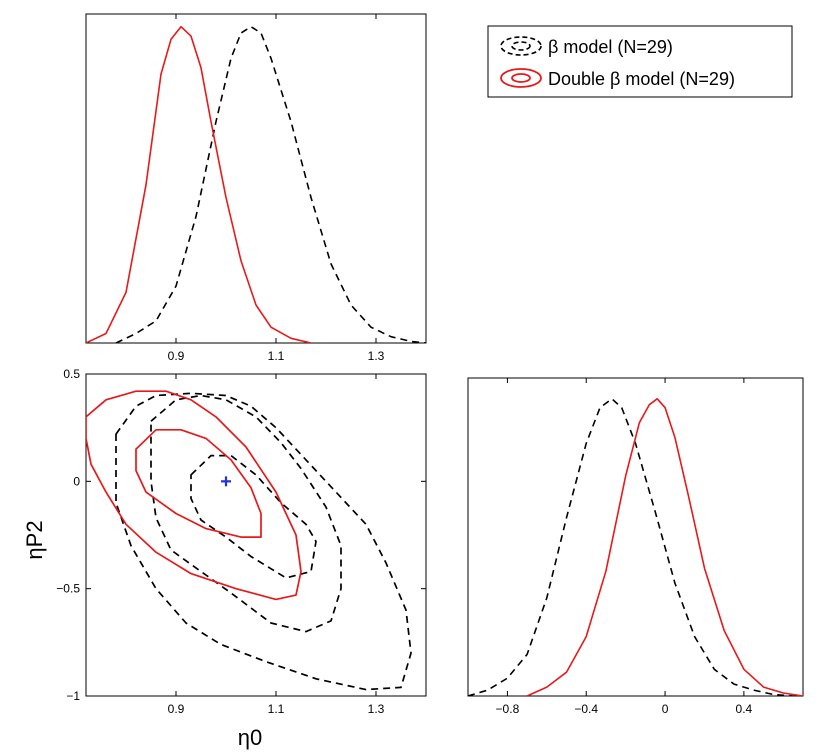  What do you see at coordinates (586, 709) in the screenshot?
I see `x-tick-label: −0.4` at bounding box center [586, 709].